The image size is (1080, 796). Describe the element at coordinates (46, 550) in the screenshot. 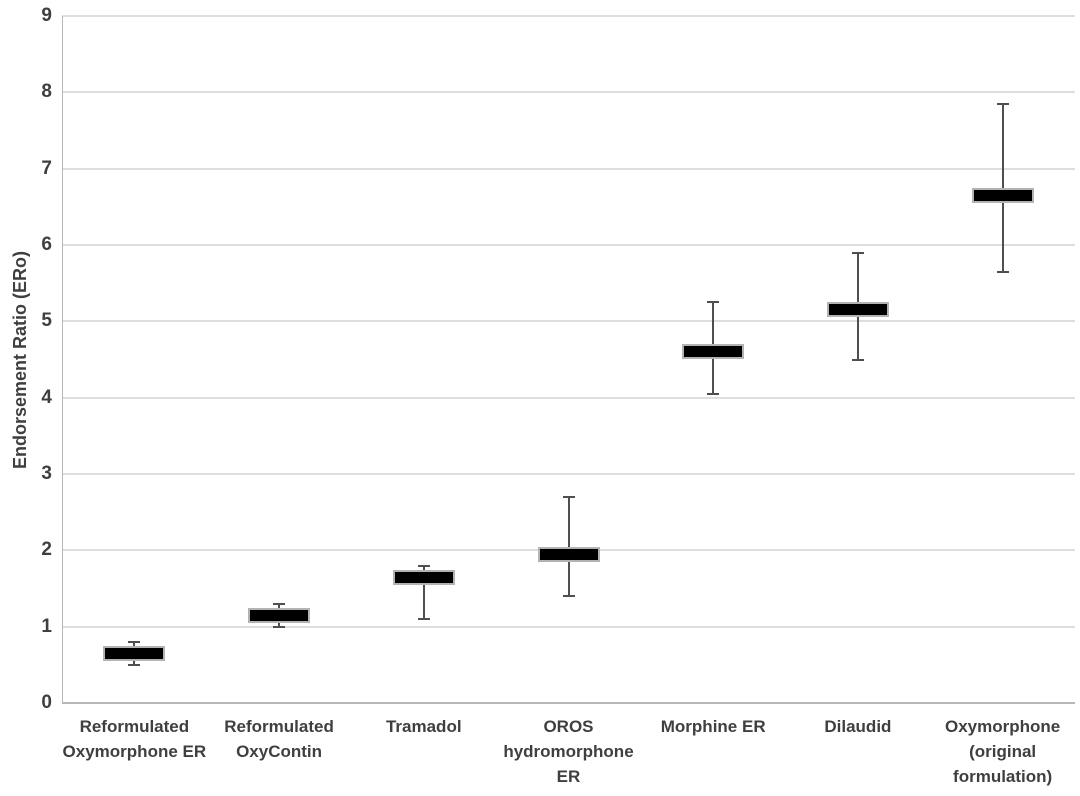

I see `y-tick-label: 2` at that location.